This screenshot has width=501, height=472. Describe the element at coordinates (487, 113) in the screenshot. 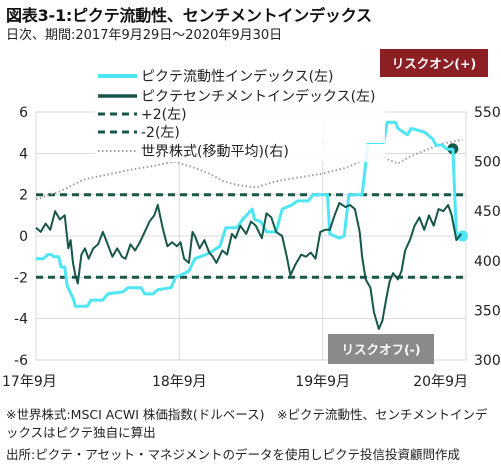

I see `y-right-tick-label: 550` at that location.